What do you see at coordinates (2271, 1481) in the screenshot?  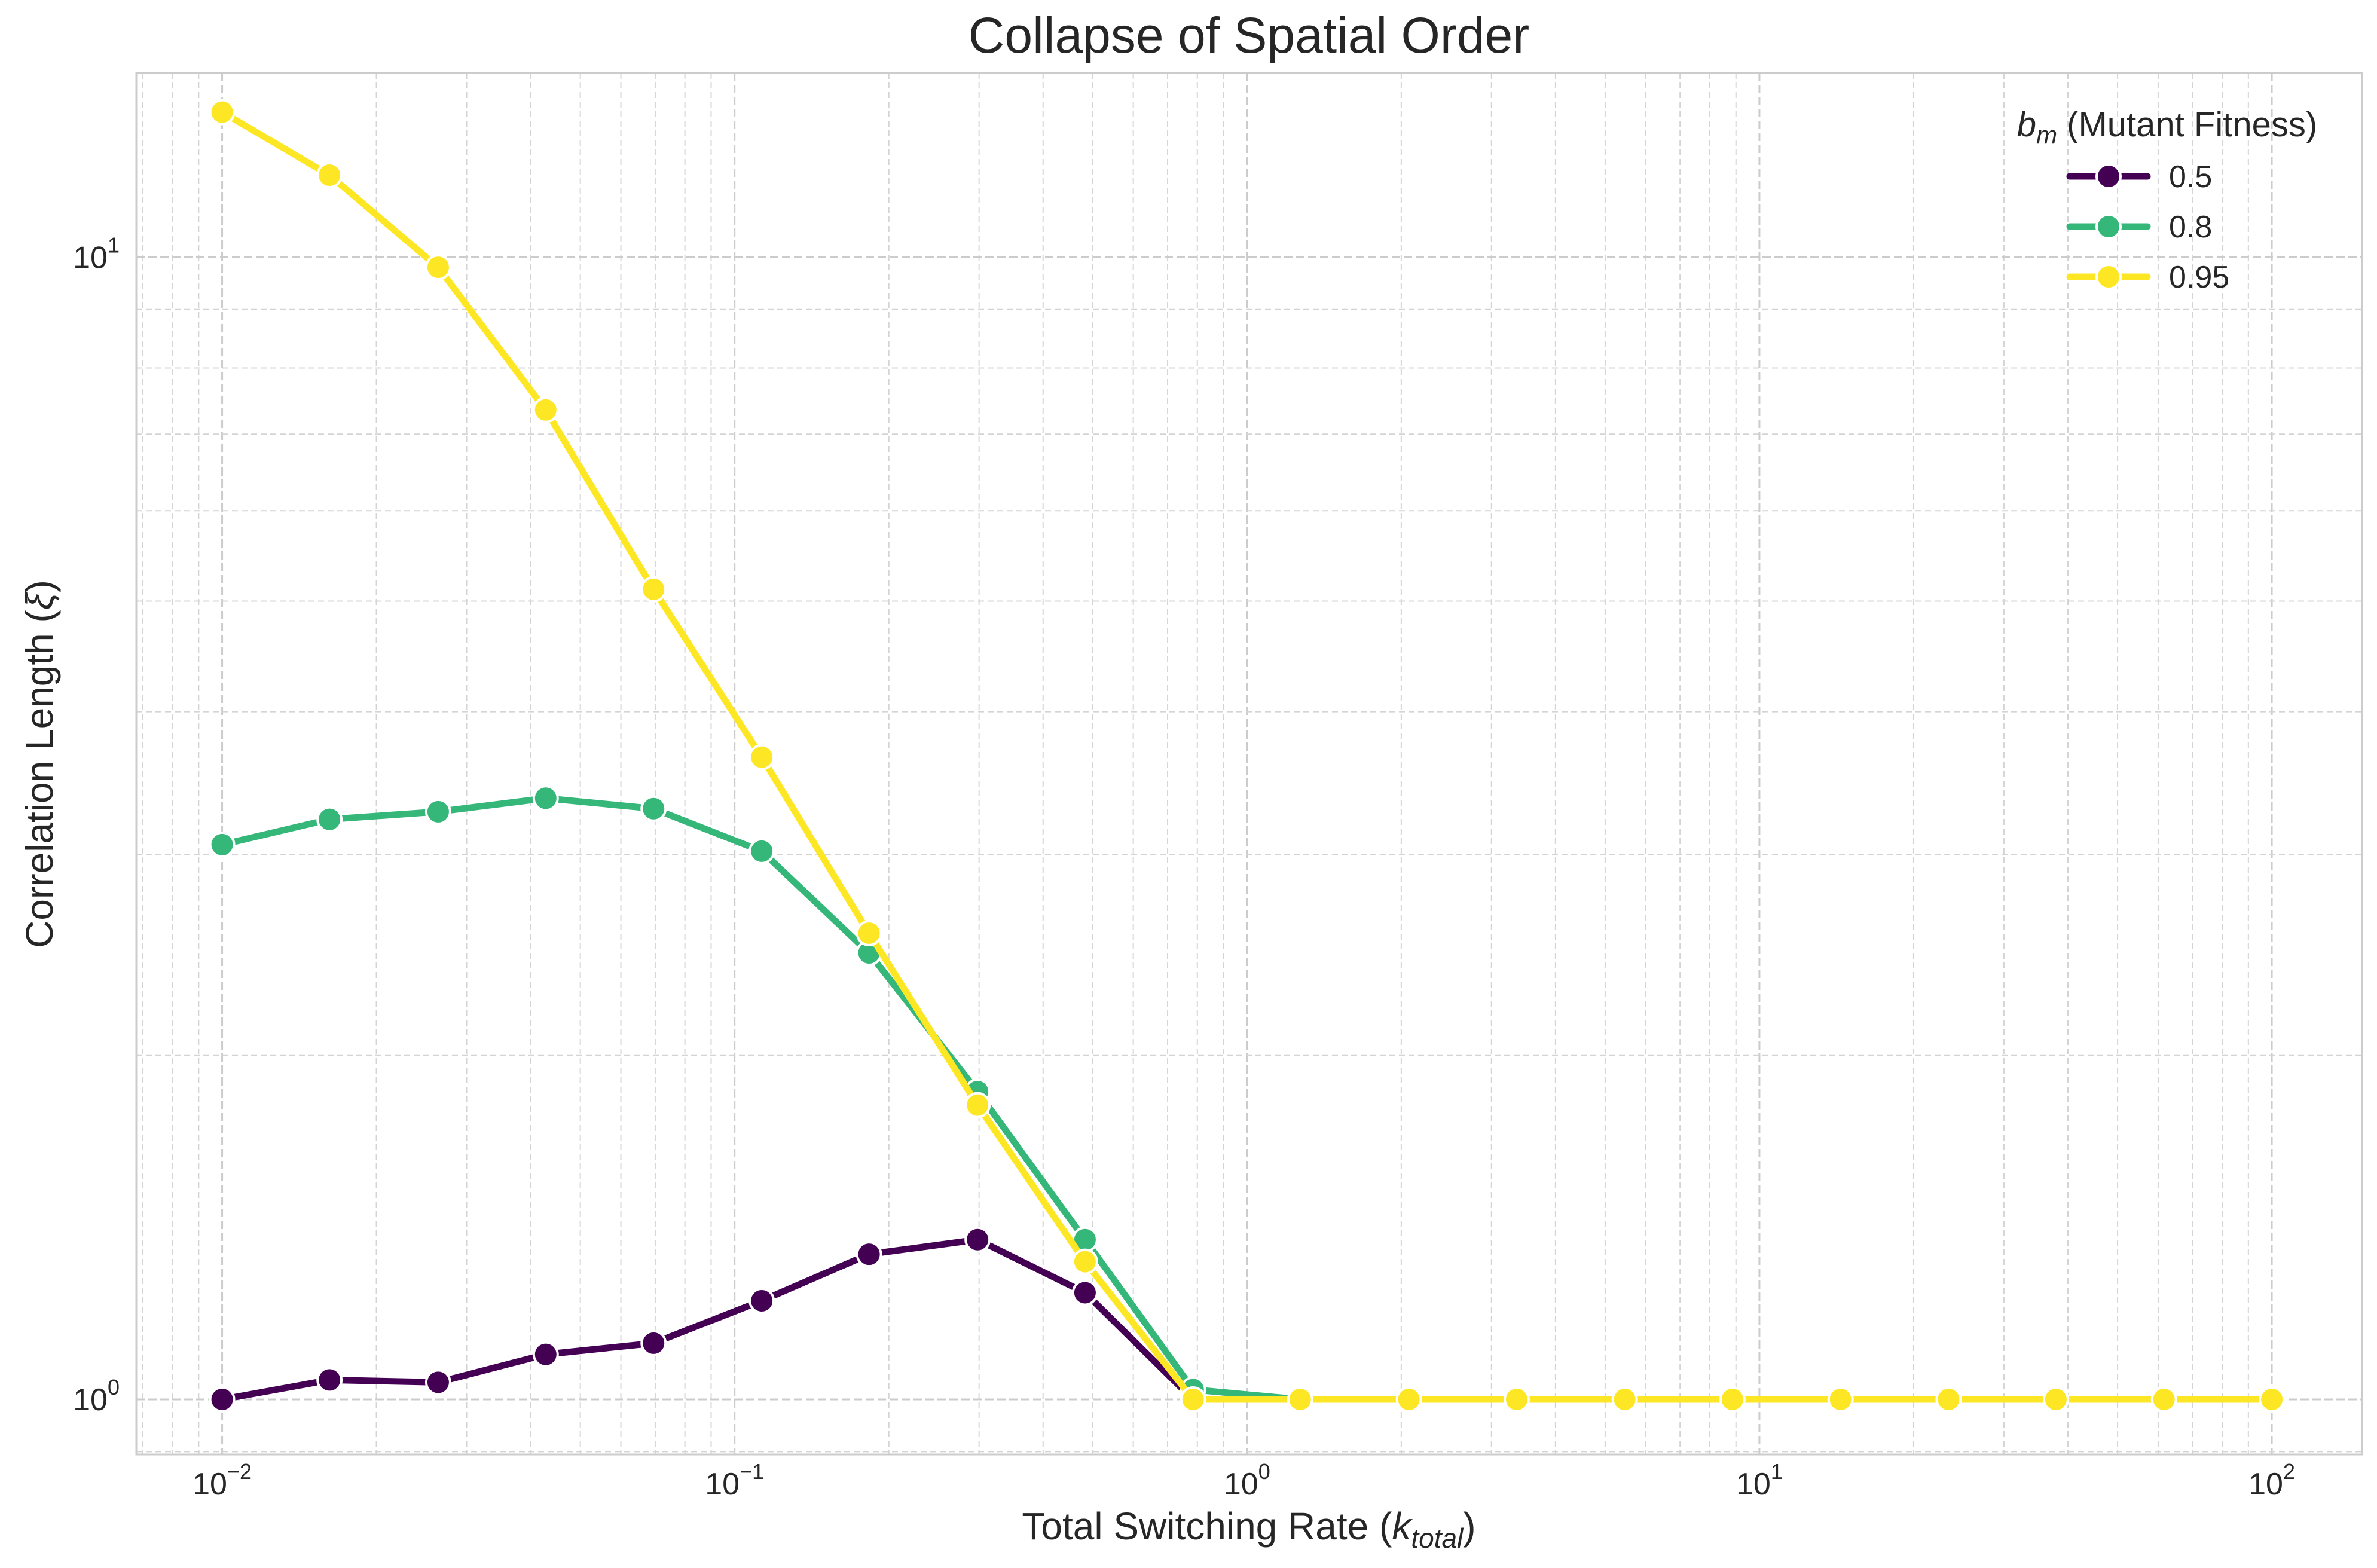 I see `x-tick-label: 10²` at bounding box center [2271, 1481].